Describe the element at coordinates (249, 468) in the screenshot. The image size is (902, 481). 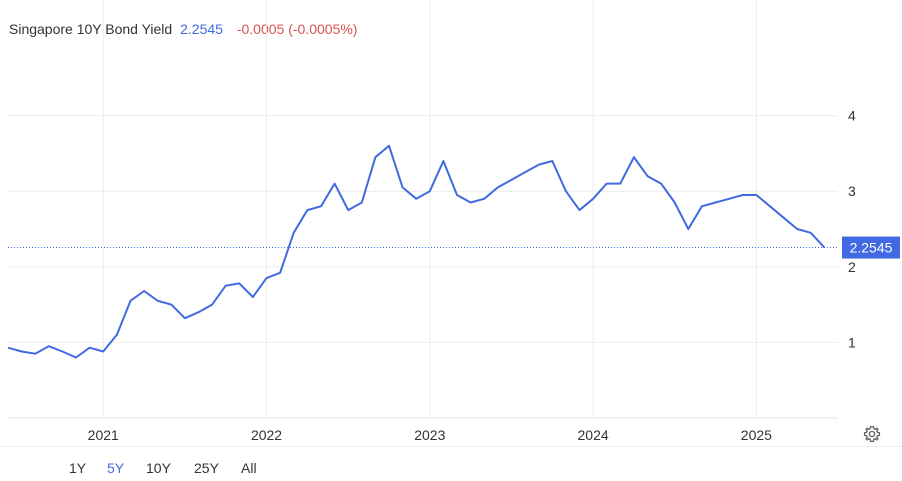
I see `range-button-all: All` at that location.